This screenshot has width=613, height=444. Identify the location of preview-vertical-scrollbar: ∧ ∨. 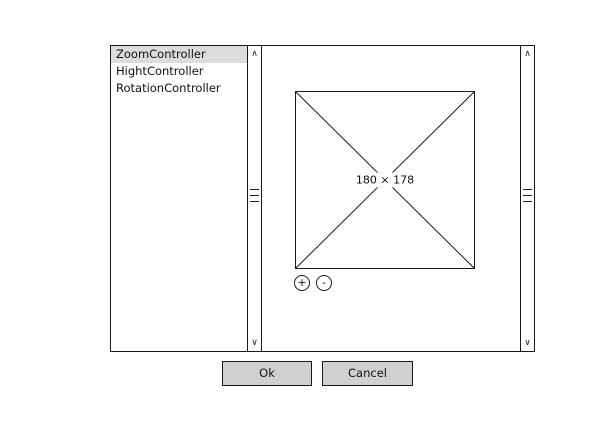
(527, 198).